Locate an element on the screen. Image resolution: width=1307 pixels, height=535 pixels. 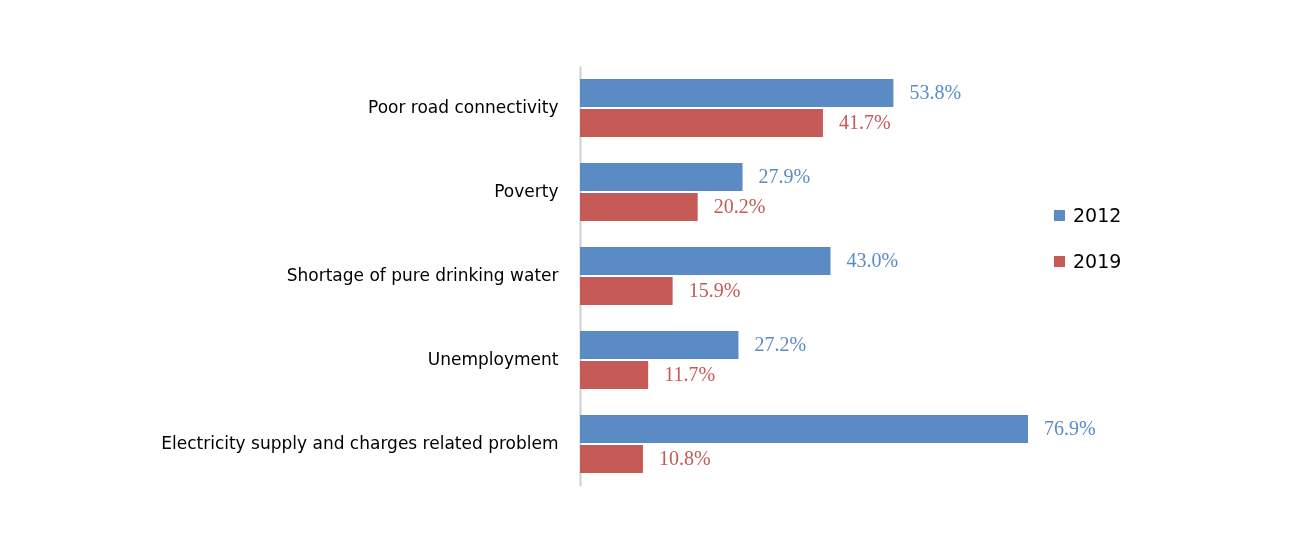
data-label: 27.9% is located at coordinates (784, 175).